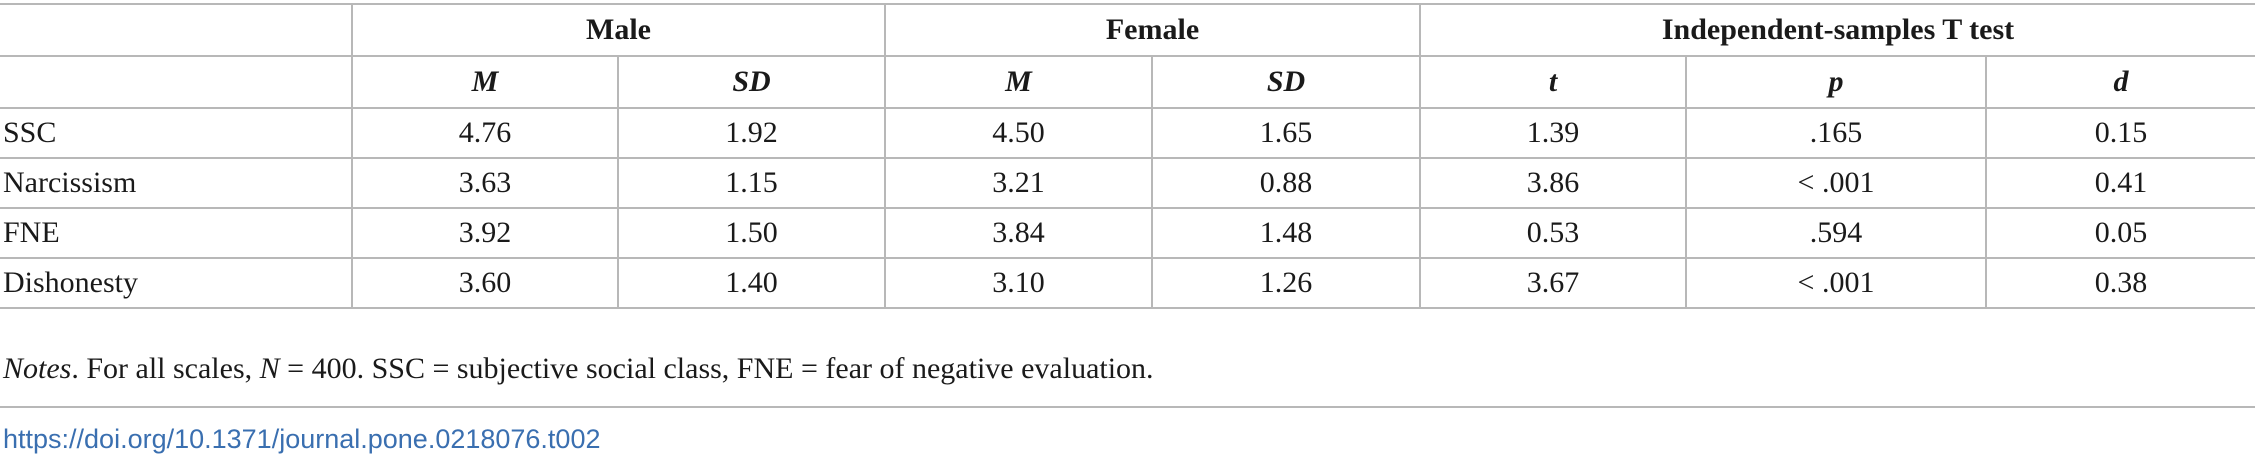  I want to click on cell-d: 0.15, so click(2119, 133).